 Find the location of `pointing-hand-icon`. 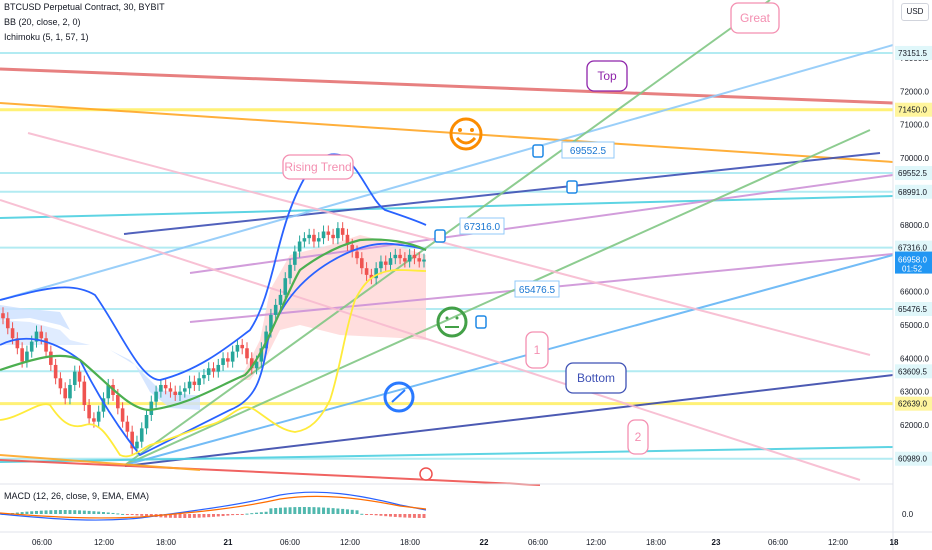

pointing-hand-icon is located at coordinates (440, 236).